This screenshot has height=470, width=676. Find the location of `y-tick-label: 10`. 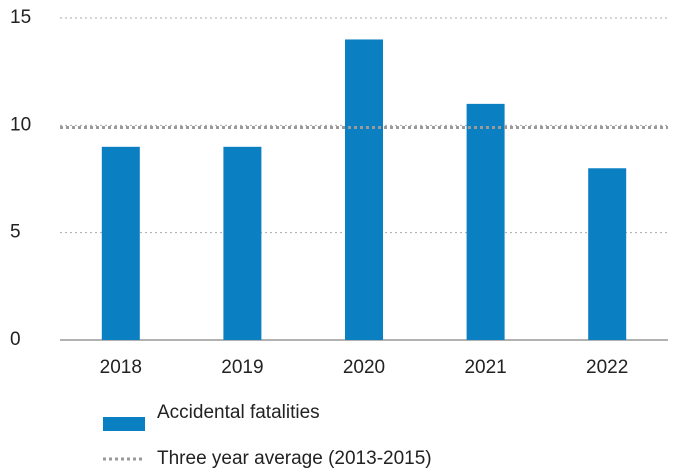

y-tick-label: 10 is located at coordinates (20, 124).